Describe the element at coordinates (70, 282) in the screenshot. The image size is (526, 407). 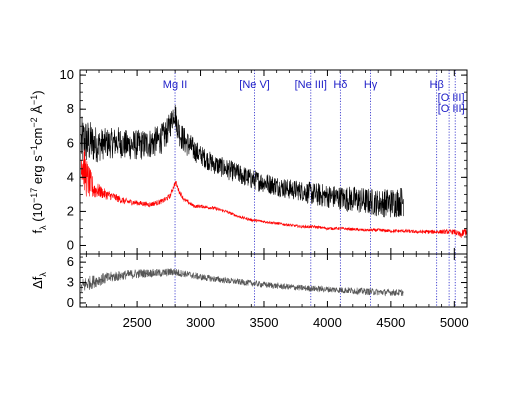
I see `bottom-ytick-label-1: 3` at that location.